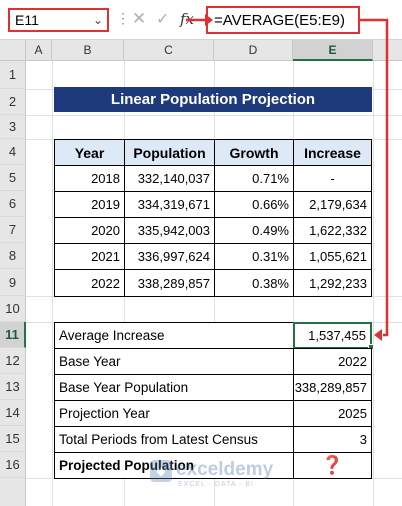 The width and height of the screenshot is (402, 506). Describe the element at coordinates (89, 230) in the screenshot. I see `table-cell-year: 2020` at that location.